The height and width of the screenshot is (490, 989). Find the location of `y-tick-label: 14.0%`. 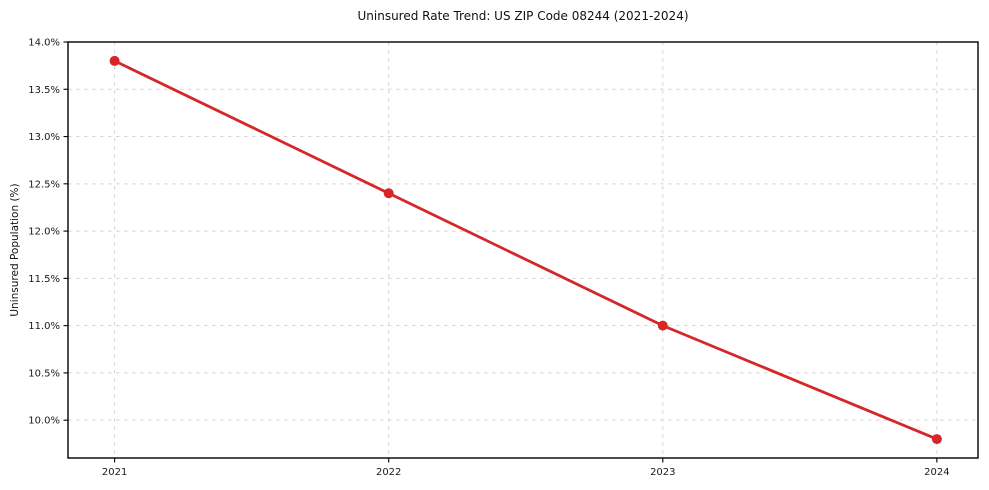

y-tick-label: 14.0% is located at coordinates (44, 43).